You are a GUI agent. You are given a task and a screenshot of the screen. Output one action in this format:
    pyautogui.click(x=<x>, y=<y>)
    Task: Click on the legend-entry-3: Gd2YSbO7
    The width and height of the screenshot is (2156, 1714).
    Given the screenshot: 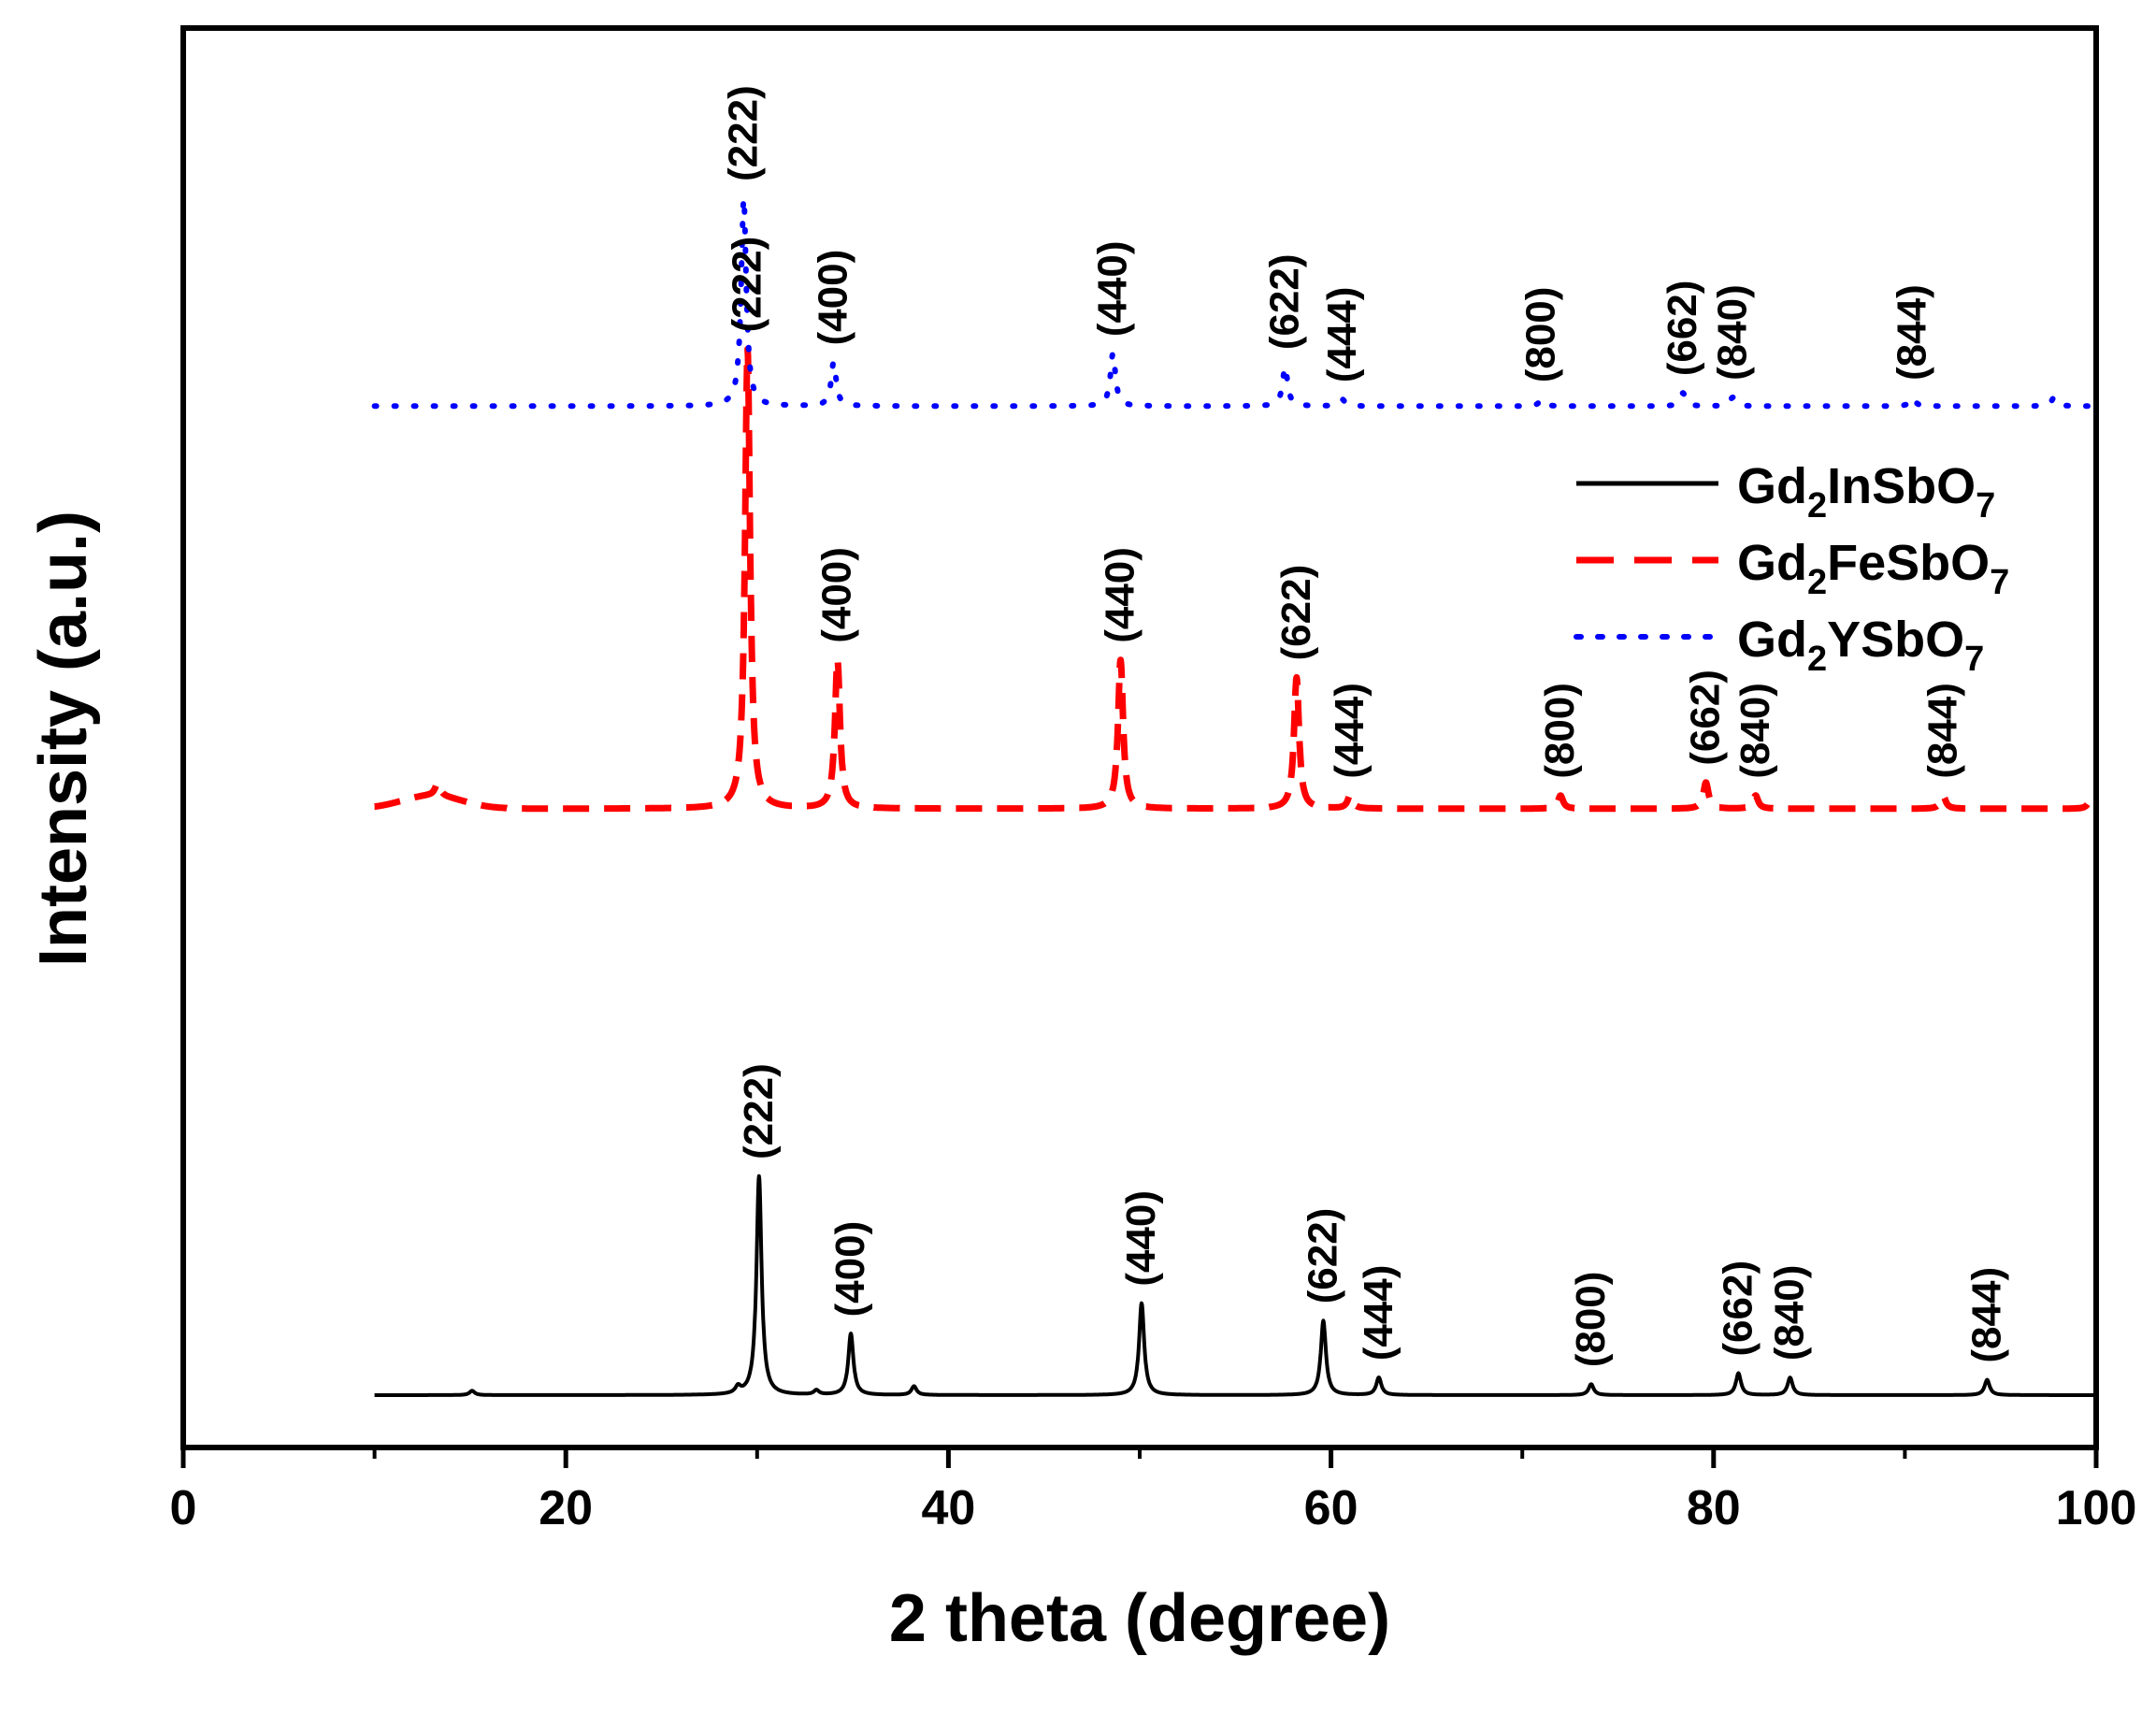 What is the action you would take?
    pyautogui.click(x=1779, y=645)
    